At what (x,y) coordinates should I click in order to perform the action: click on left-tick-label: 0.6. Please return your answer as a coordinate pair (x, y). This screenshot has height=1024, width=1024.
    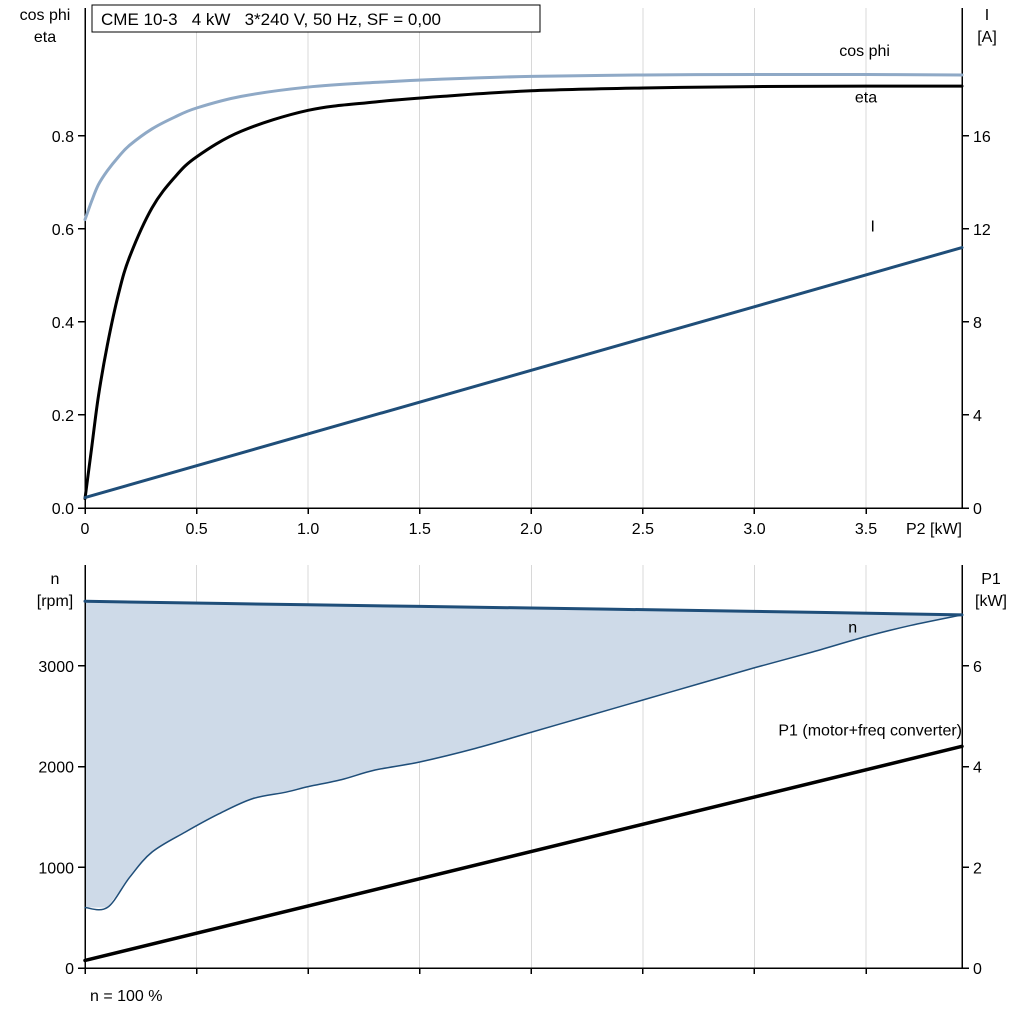
    Looking at the image, I should click on (63, 230).